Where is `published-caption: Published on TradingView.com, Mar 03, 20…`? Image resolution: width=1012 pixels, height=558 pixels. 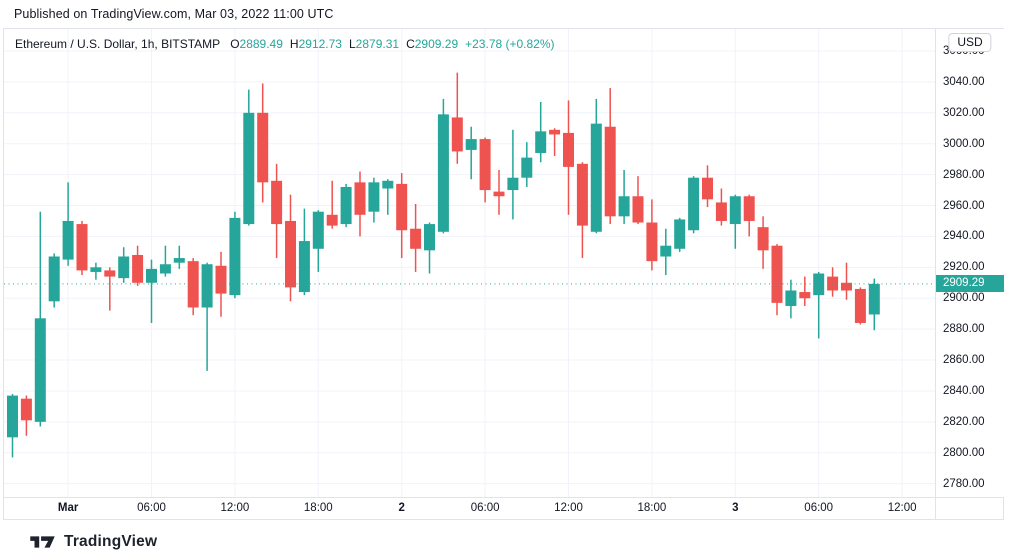
published-caption: Published on TradingView.com, Mar 03, 20… is located at coordinates (174, 14).